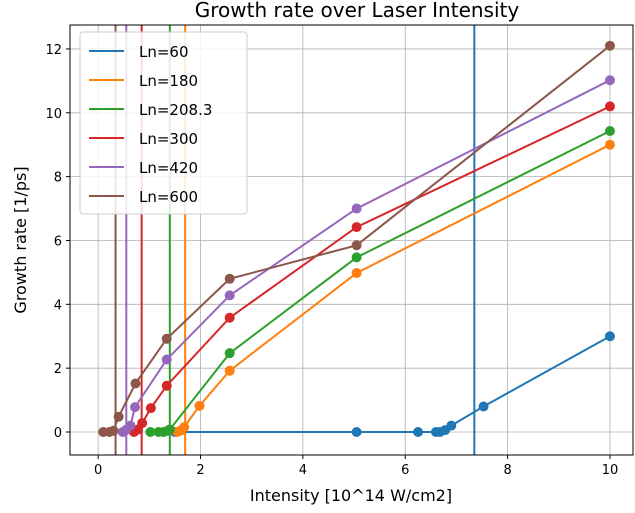 This screenshot has height=513, width=635. Describe the element at coordinates (405, 470) in the screenshot. I see `x-tick-label: 6` at that location.